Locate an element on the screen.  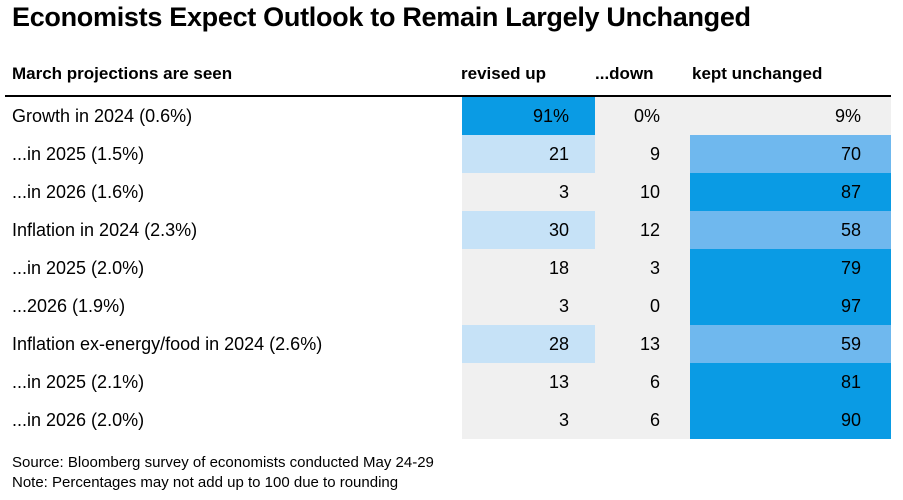
row-label: Growth in 2024 (0.6%) is located at coordinates (102, 116).